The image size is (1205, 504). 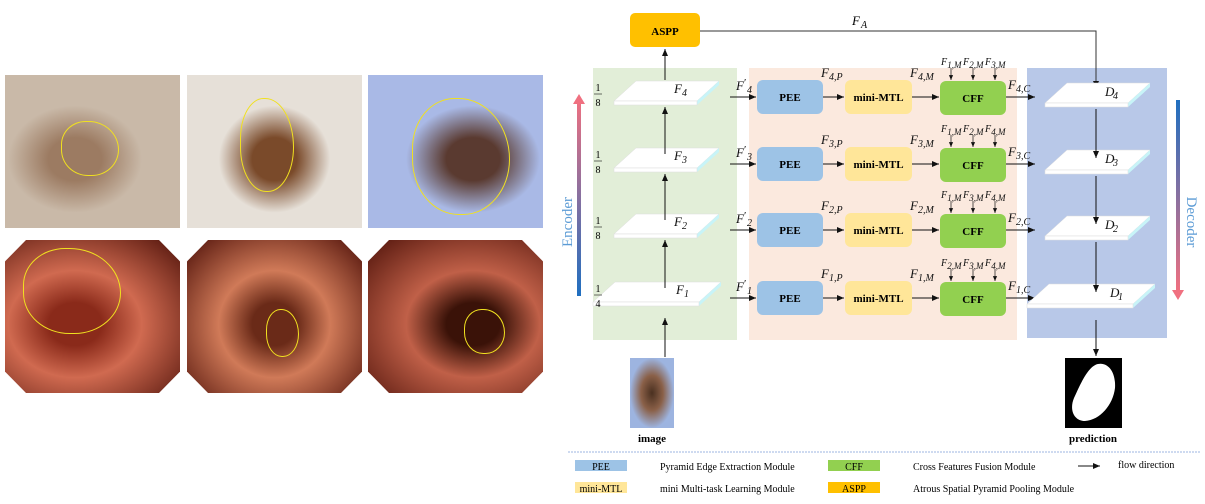 What do you see at coordinates (579, 197) in the screenshot?
I see `encoder-gradient-arrow` at bounding box center [579, 197].